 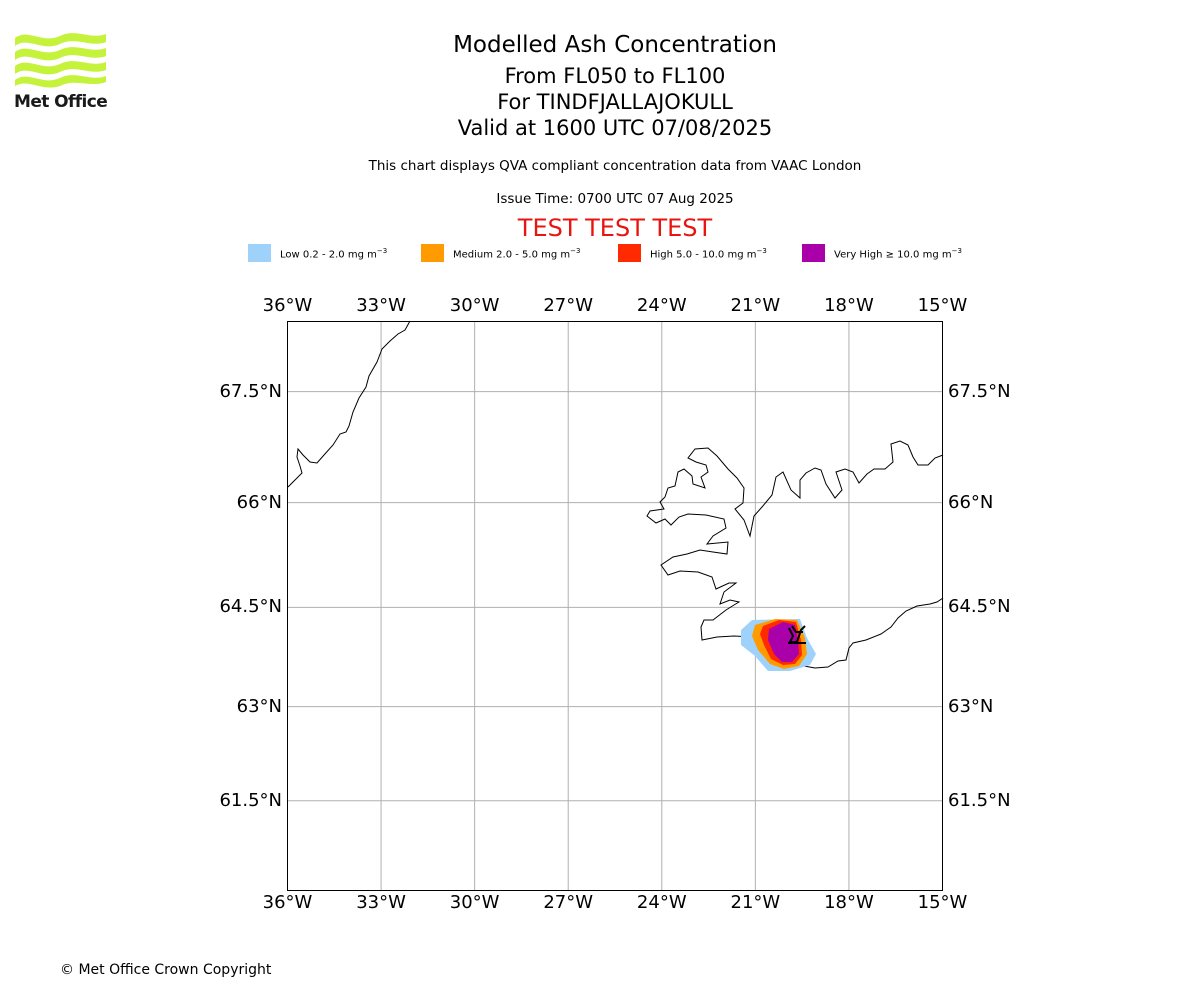 What do you see at coordinates (334, 254) in the screenshot?
I see `legend-label-low: Low 0.2 - 2.0 mg m−3` at bounding box center [334, 254].